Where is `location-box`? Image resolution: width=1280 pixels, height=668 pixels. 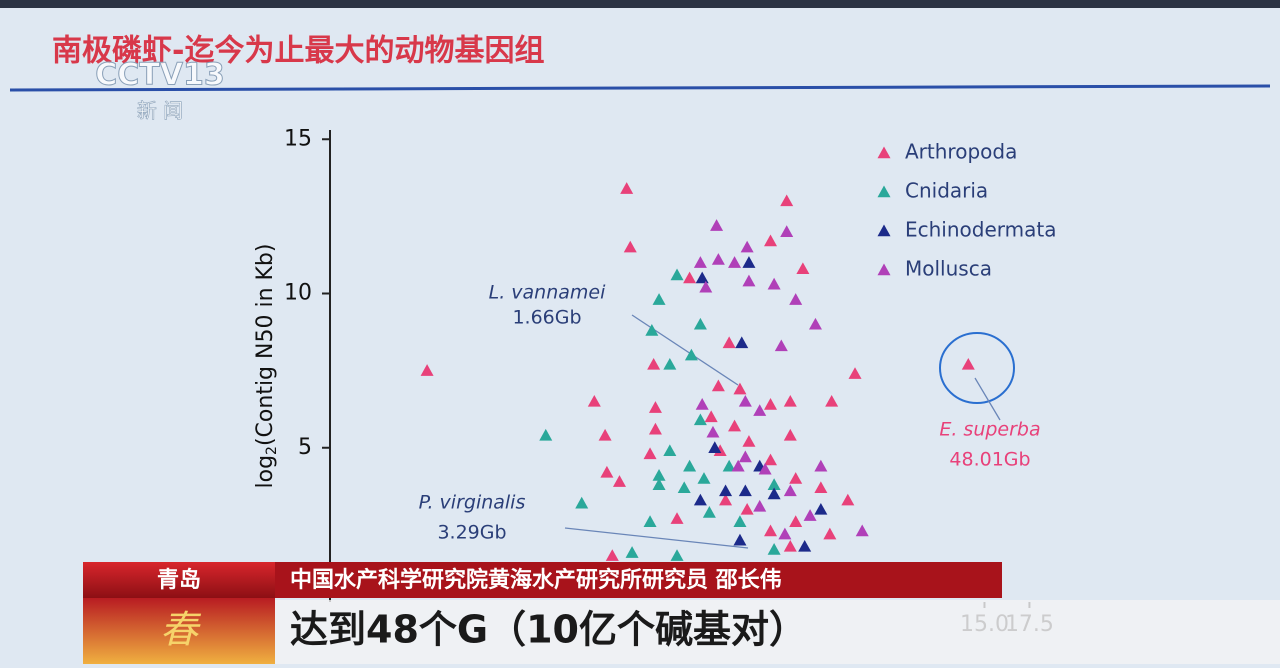
location-box is located at coordinates (179, 580).